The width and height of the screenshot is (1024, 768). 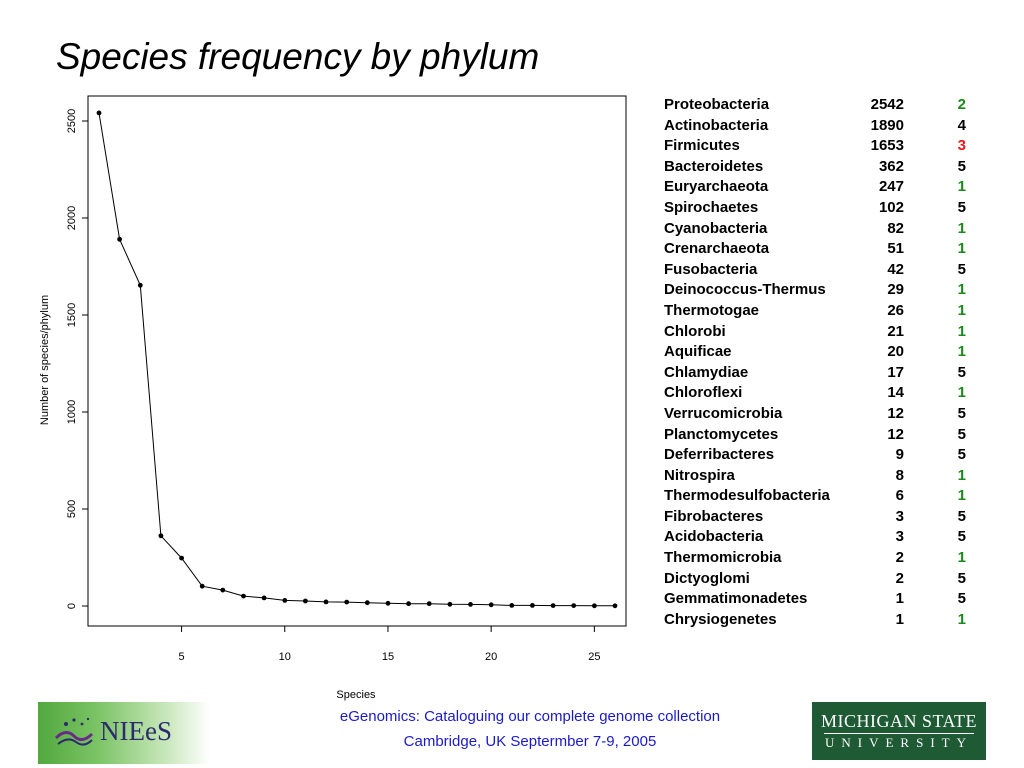 What do you see at coordinates (74, 731) in the screenshot?
I see `niees-swirl-icon` at bounding box center [74, 731].